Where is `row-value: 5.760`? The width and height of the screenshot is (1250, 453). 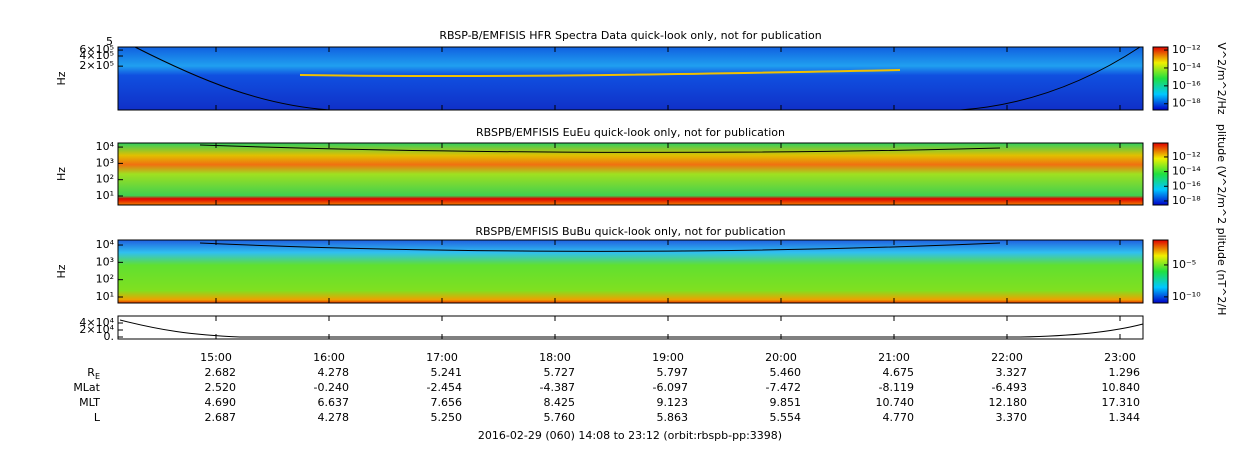 row-value: 5.760 is located at coordinates (560, 417).